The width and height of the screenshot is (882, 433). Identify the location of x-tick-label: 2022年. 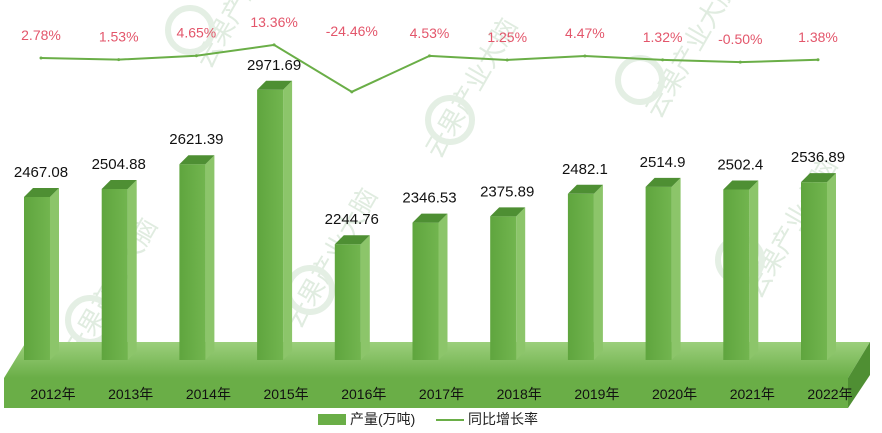
(829, 394).